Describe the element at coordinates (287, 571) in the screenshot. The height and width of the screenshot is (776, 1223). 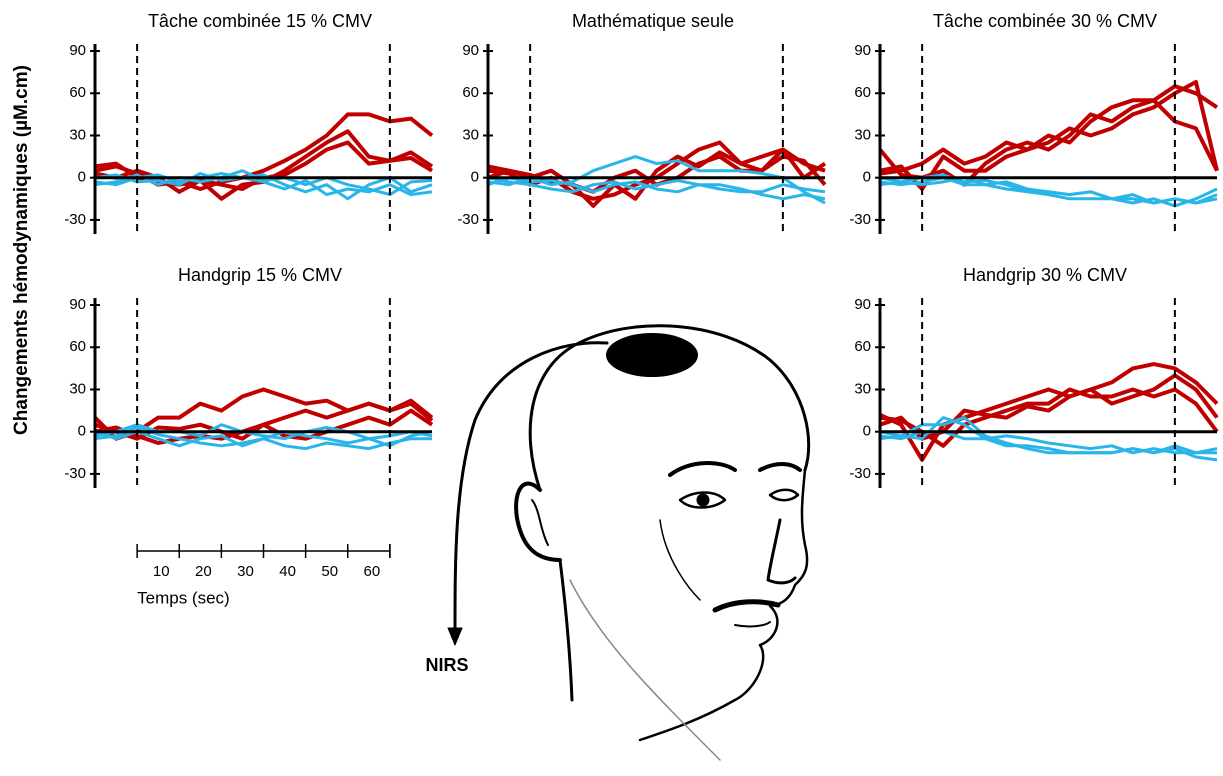
I see `time-scale-label: 40` at that location.